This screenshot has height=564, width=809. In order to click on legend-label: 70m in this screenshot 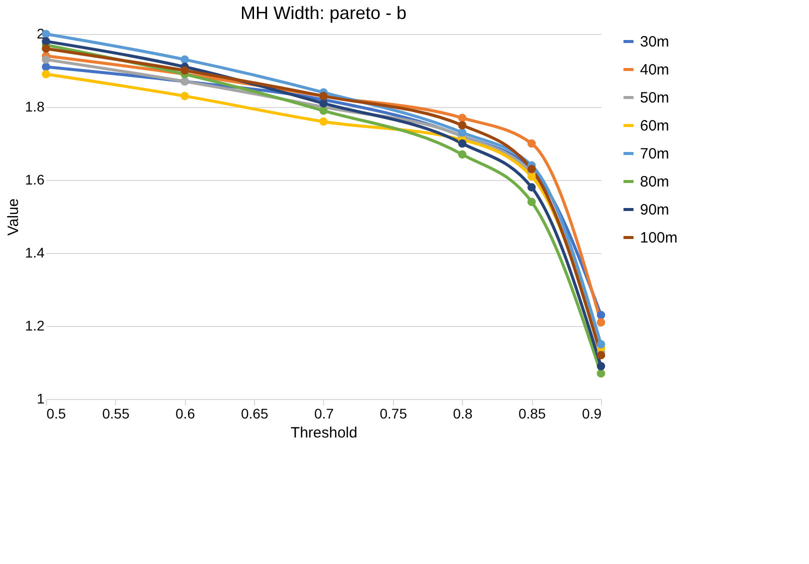, I will do `click(655, 154)`.